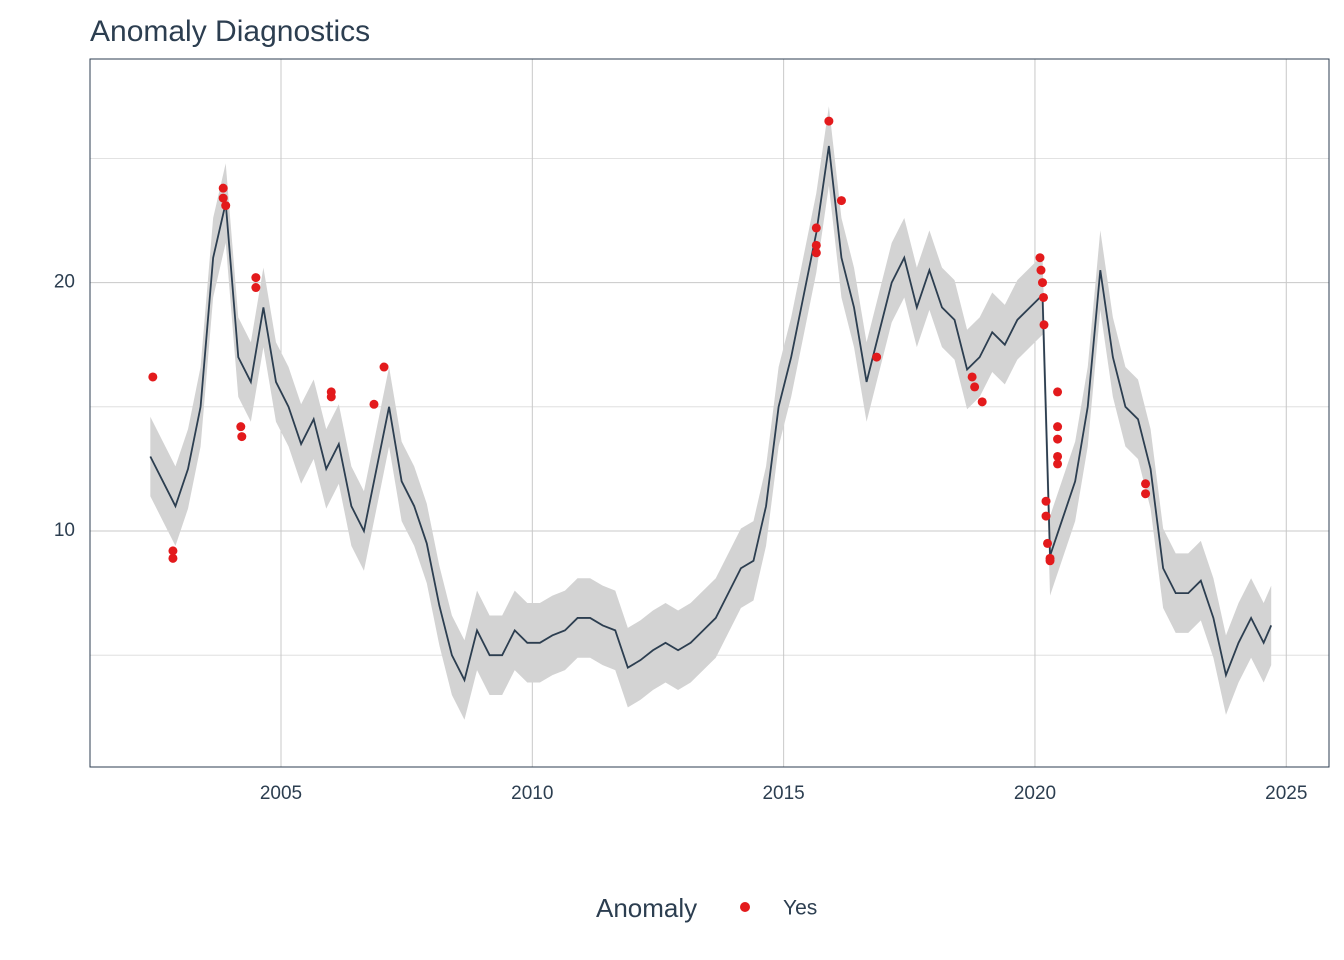 The height and width of the screenshot is (960, 1344). I want to click on legend-marker, so click(745, 907).